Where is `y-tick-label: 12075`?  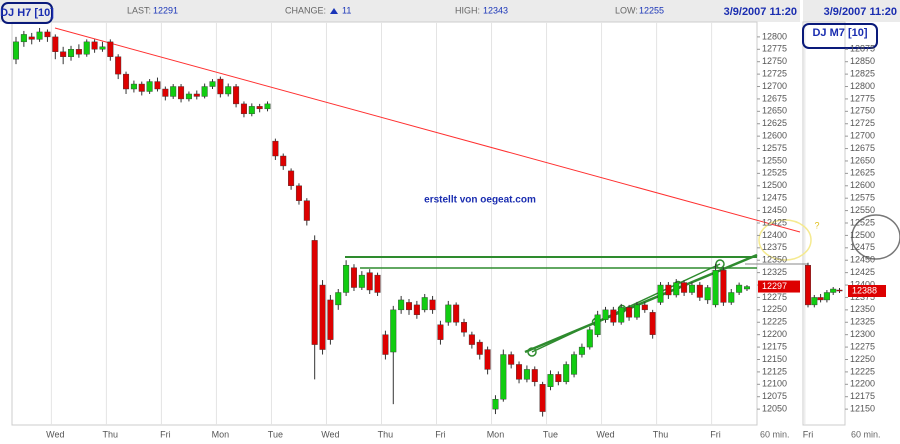
y-tick-label: 12075 is located at coordinates (774, 396).